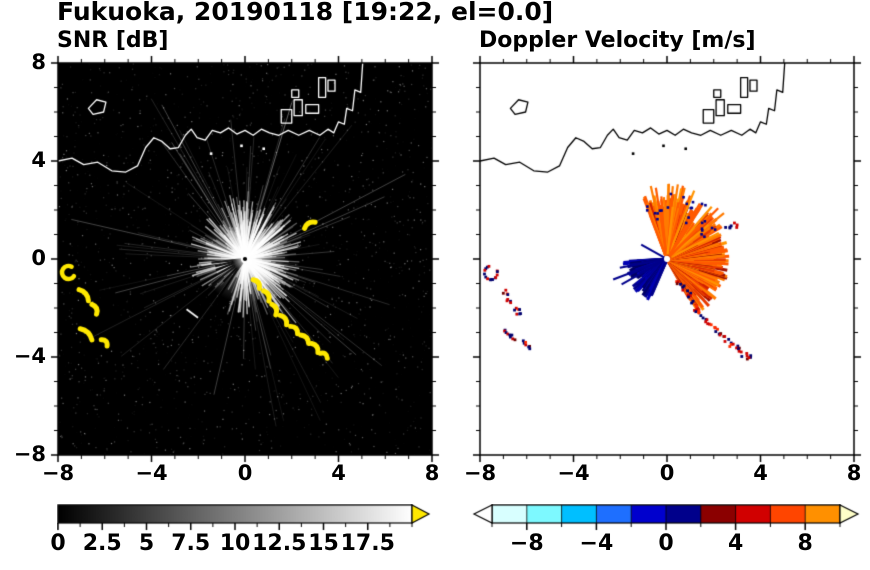 The height and width of the screenshot is (570, 870). I want to click on doppler-panel-title: Doppler Velocity [m/s], so click(617, 40).